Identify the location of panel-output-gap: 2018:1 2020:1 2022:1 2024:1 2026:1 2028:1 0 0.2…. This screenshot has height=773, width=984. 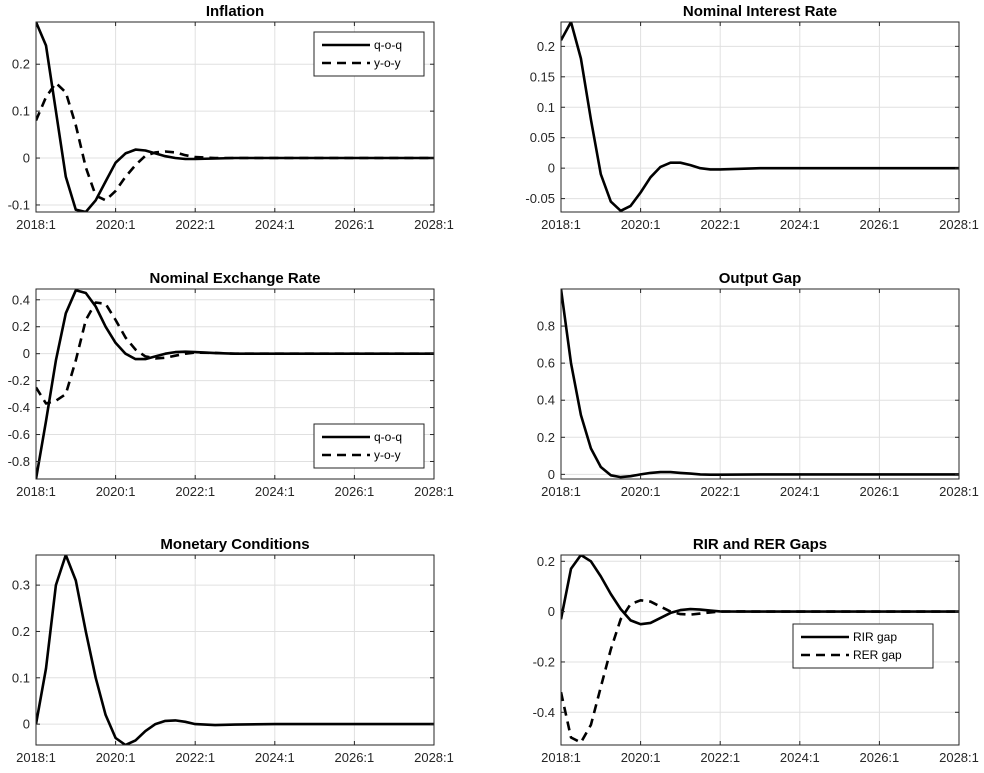
(758, 384).